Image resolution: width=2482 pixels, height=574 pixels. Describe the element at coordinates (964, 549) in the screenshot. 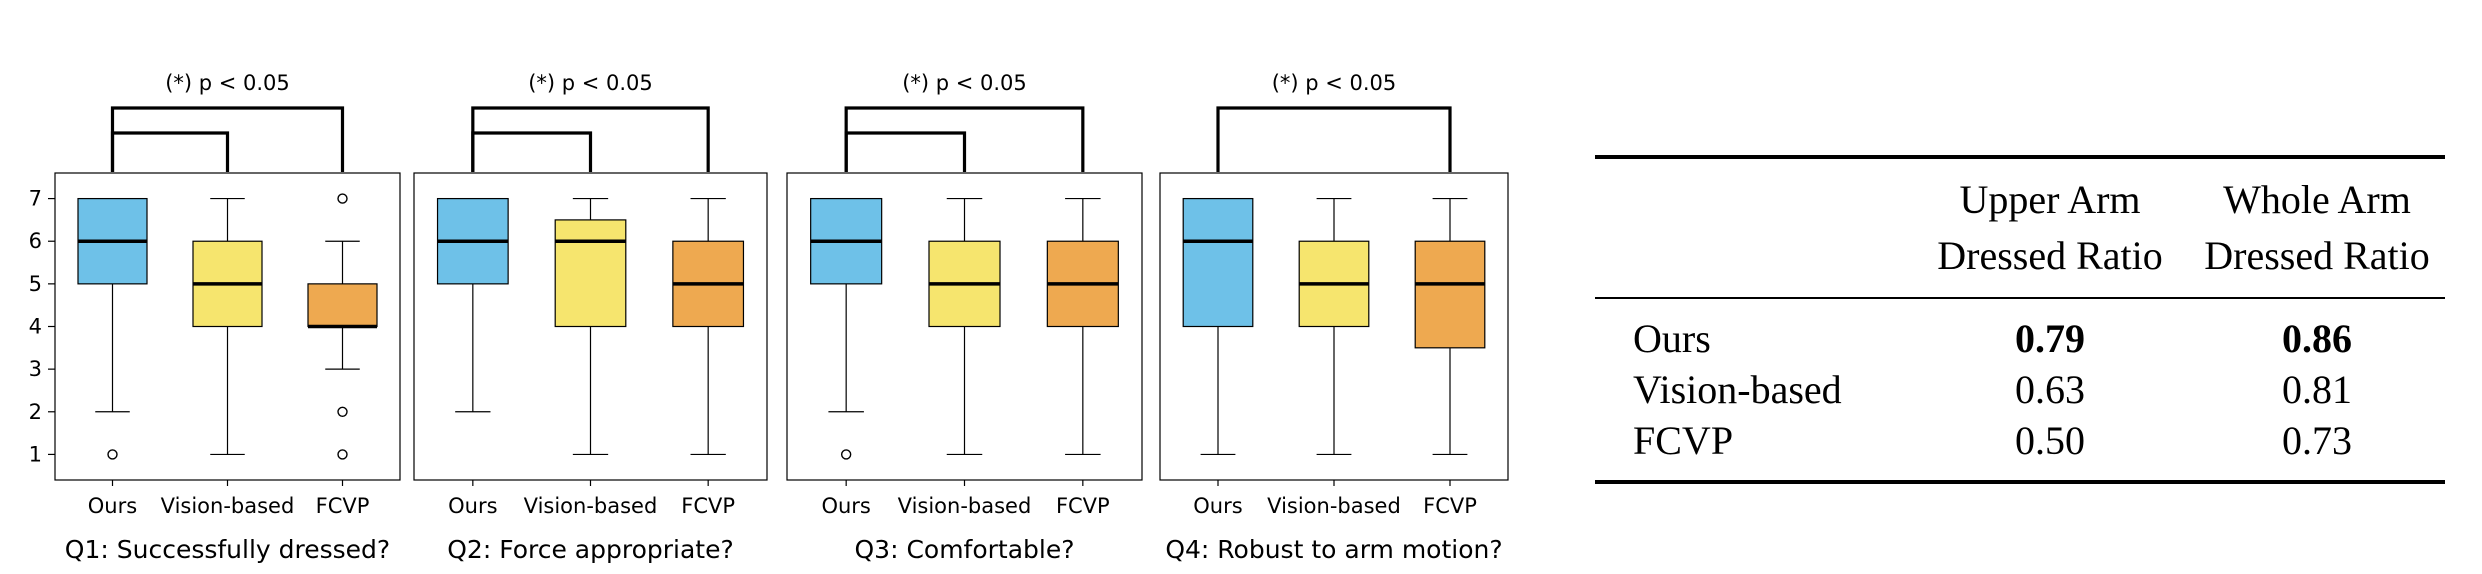

I see `panel-title: Q3: Comfortable?` at that location.